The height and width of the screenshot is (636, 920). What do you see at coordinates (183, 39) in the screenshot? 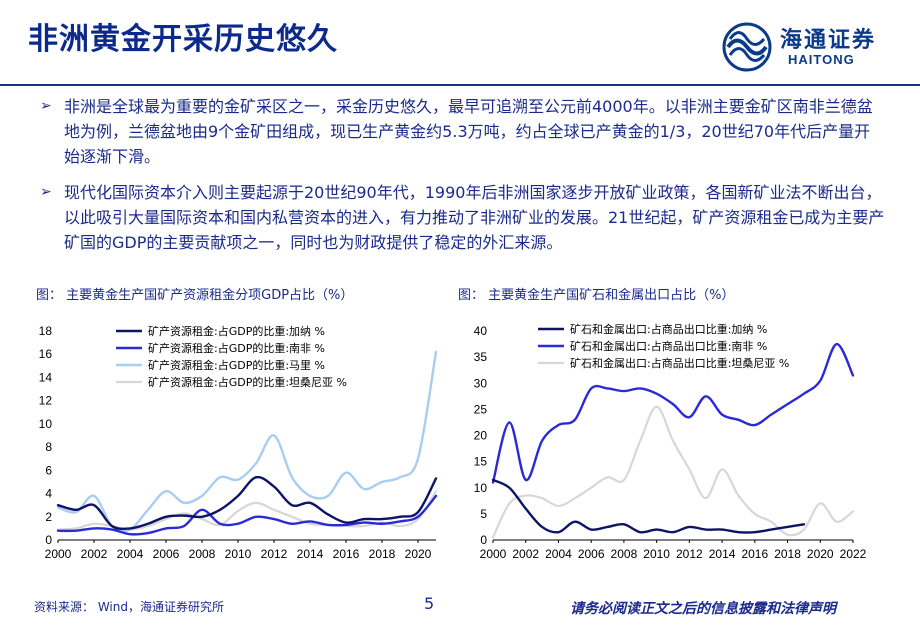
I see `page-title: 非洲黄金开采历史悠久` at bounding box center [183, 39].